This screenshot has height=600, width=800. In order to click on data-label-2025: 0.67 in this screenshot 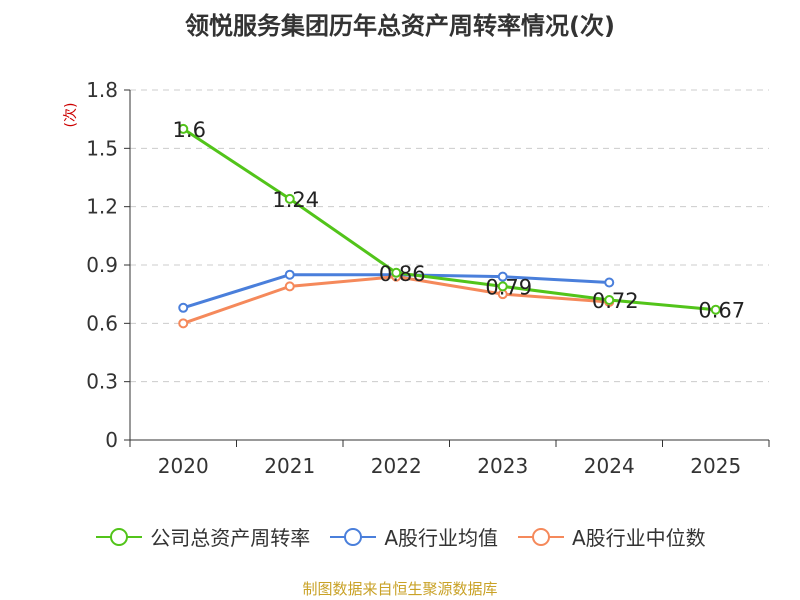, I will do `click(721, 311)`.